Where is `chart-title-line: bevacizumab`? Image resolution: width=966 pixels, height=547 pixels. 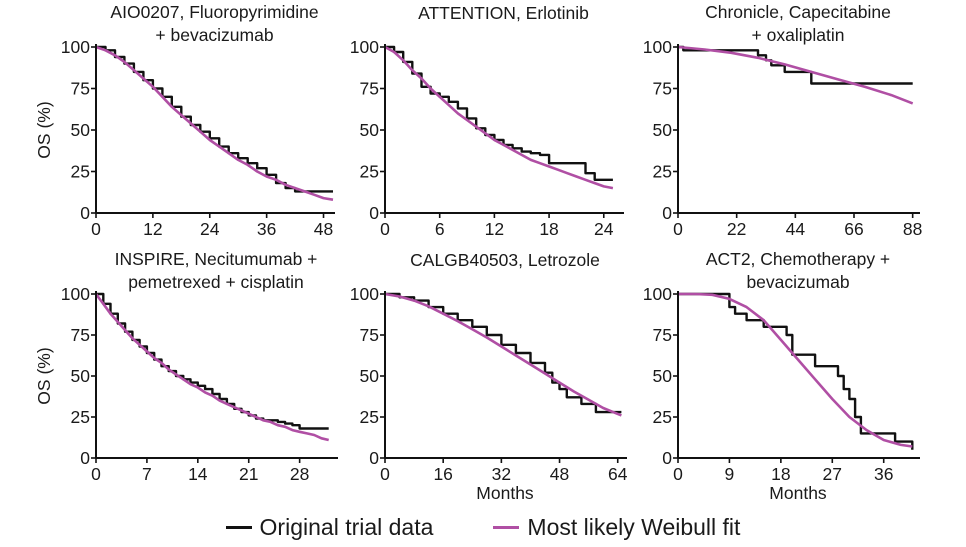
chart-title-line: bevacizumab is located at coordinates (797, 282).